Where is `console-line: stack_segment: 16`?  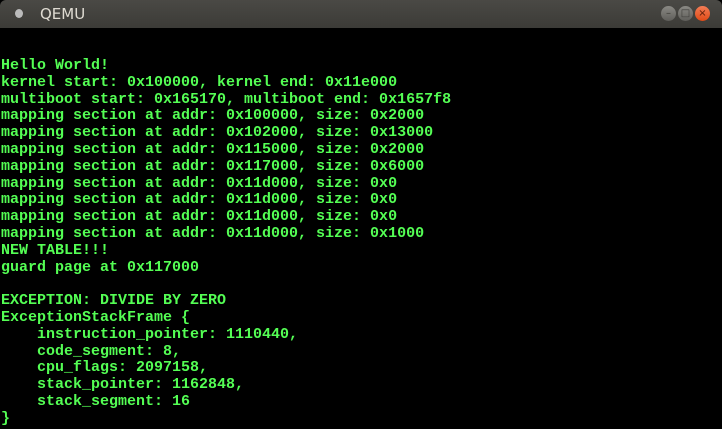 console-line: stack_segment: 16 is located at coordinates (96, 401).